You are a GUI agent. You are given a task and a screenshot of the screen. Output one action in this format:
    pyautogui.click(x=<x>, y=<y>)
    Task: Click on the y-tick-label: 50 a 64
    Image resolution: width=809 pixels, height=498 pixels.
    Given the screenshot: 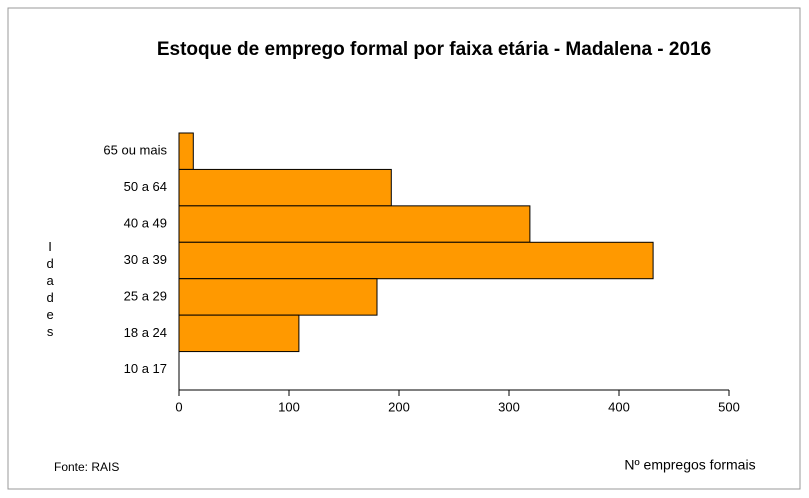 What is the action you would take?
    pyautogui.click(x=145, y=186)
    